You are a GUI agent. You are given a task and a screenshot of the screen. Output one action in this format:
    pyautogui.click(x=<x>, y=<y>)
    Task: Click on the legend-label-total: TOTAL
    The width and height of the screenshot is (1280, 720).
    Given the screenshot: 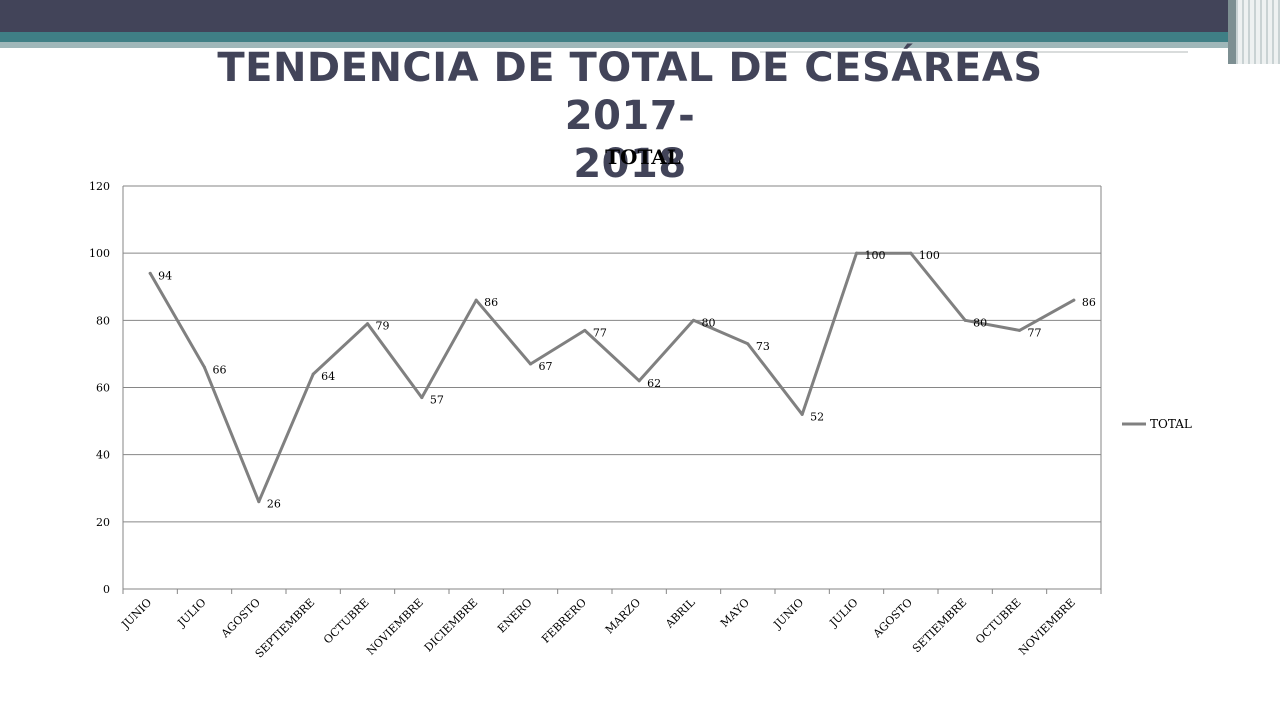 What is the action you would take?
    pyautogui.click(x=1171, y=424)
    